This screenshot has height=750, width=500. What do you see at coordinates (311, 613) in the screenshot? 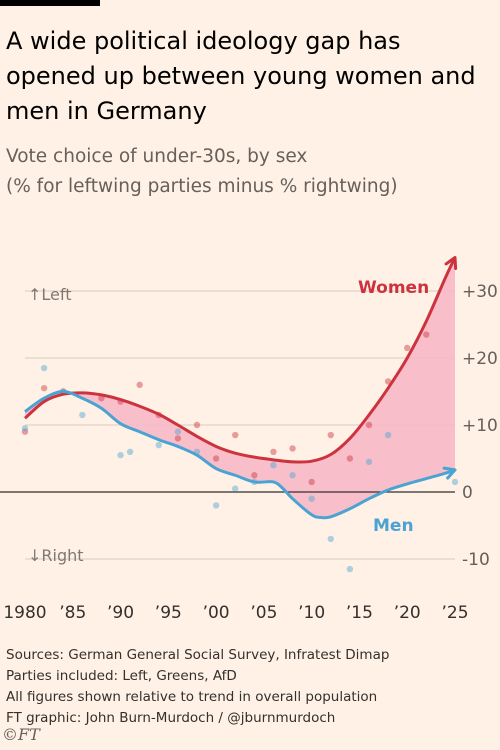
I see `x-tick-label: ’10` at bounding box center [311, 613].